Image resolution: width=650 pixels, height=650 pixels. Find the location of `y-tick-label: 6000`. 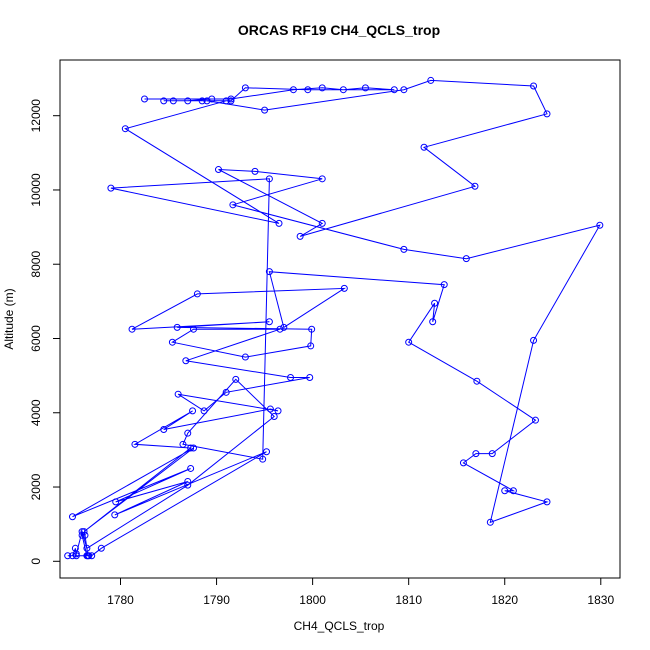

y-tick-label: 6000 is located at coordinates (36, 338).